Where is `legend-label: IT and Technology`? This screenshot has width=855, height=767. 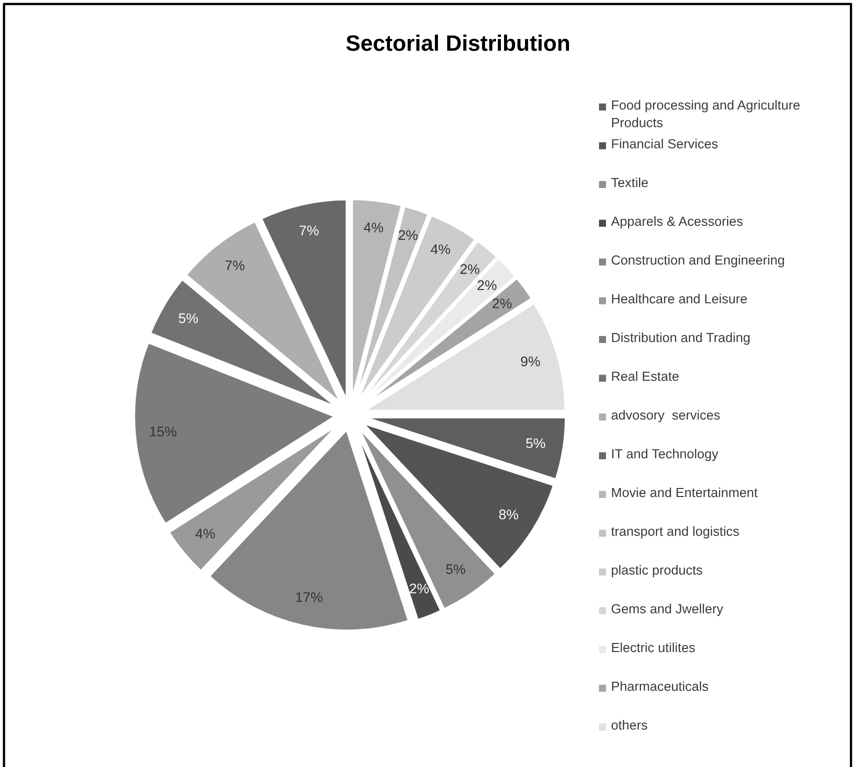 legend-label: IT and Technology is located at coordinates (665, 455).